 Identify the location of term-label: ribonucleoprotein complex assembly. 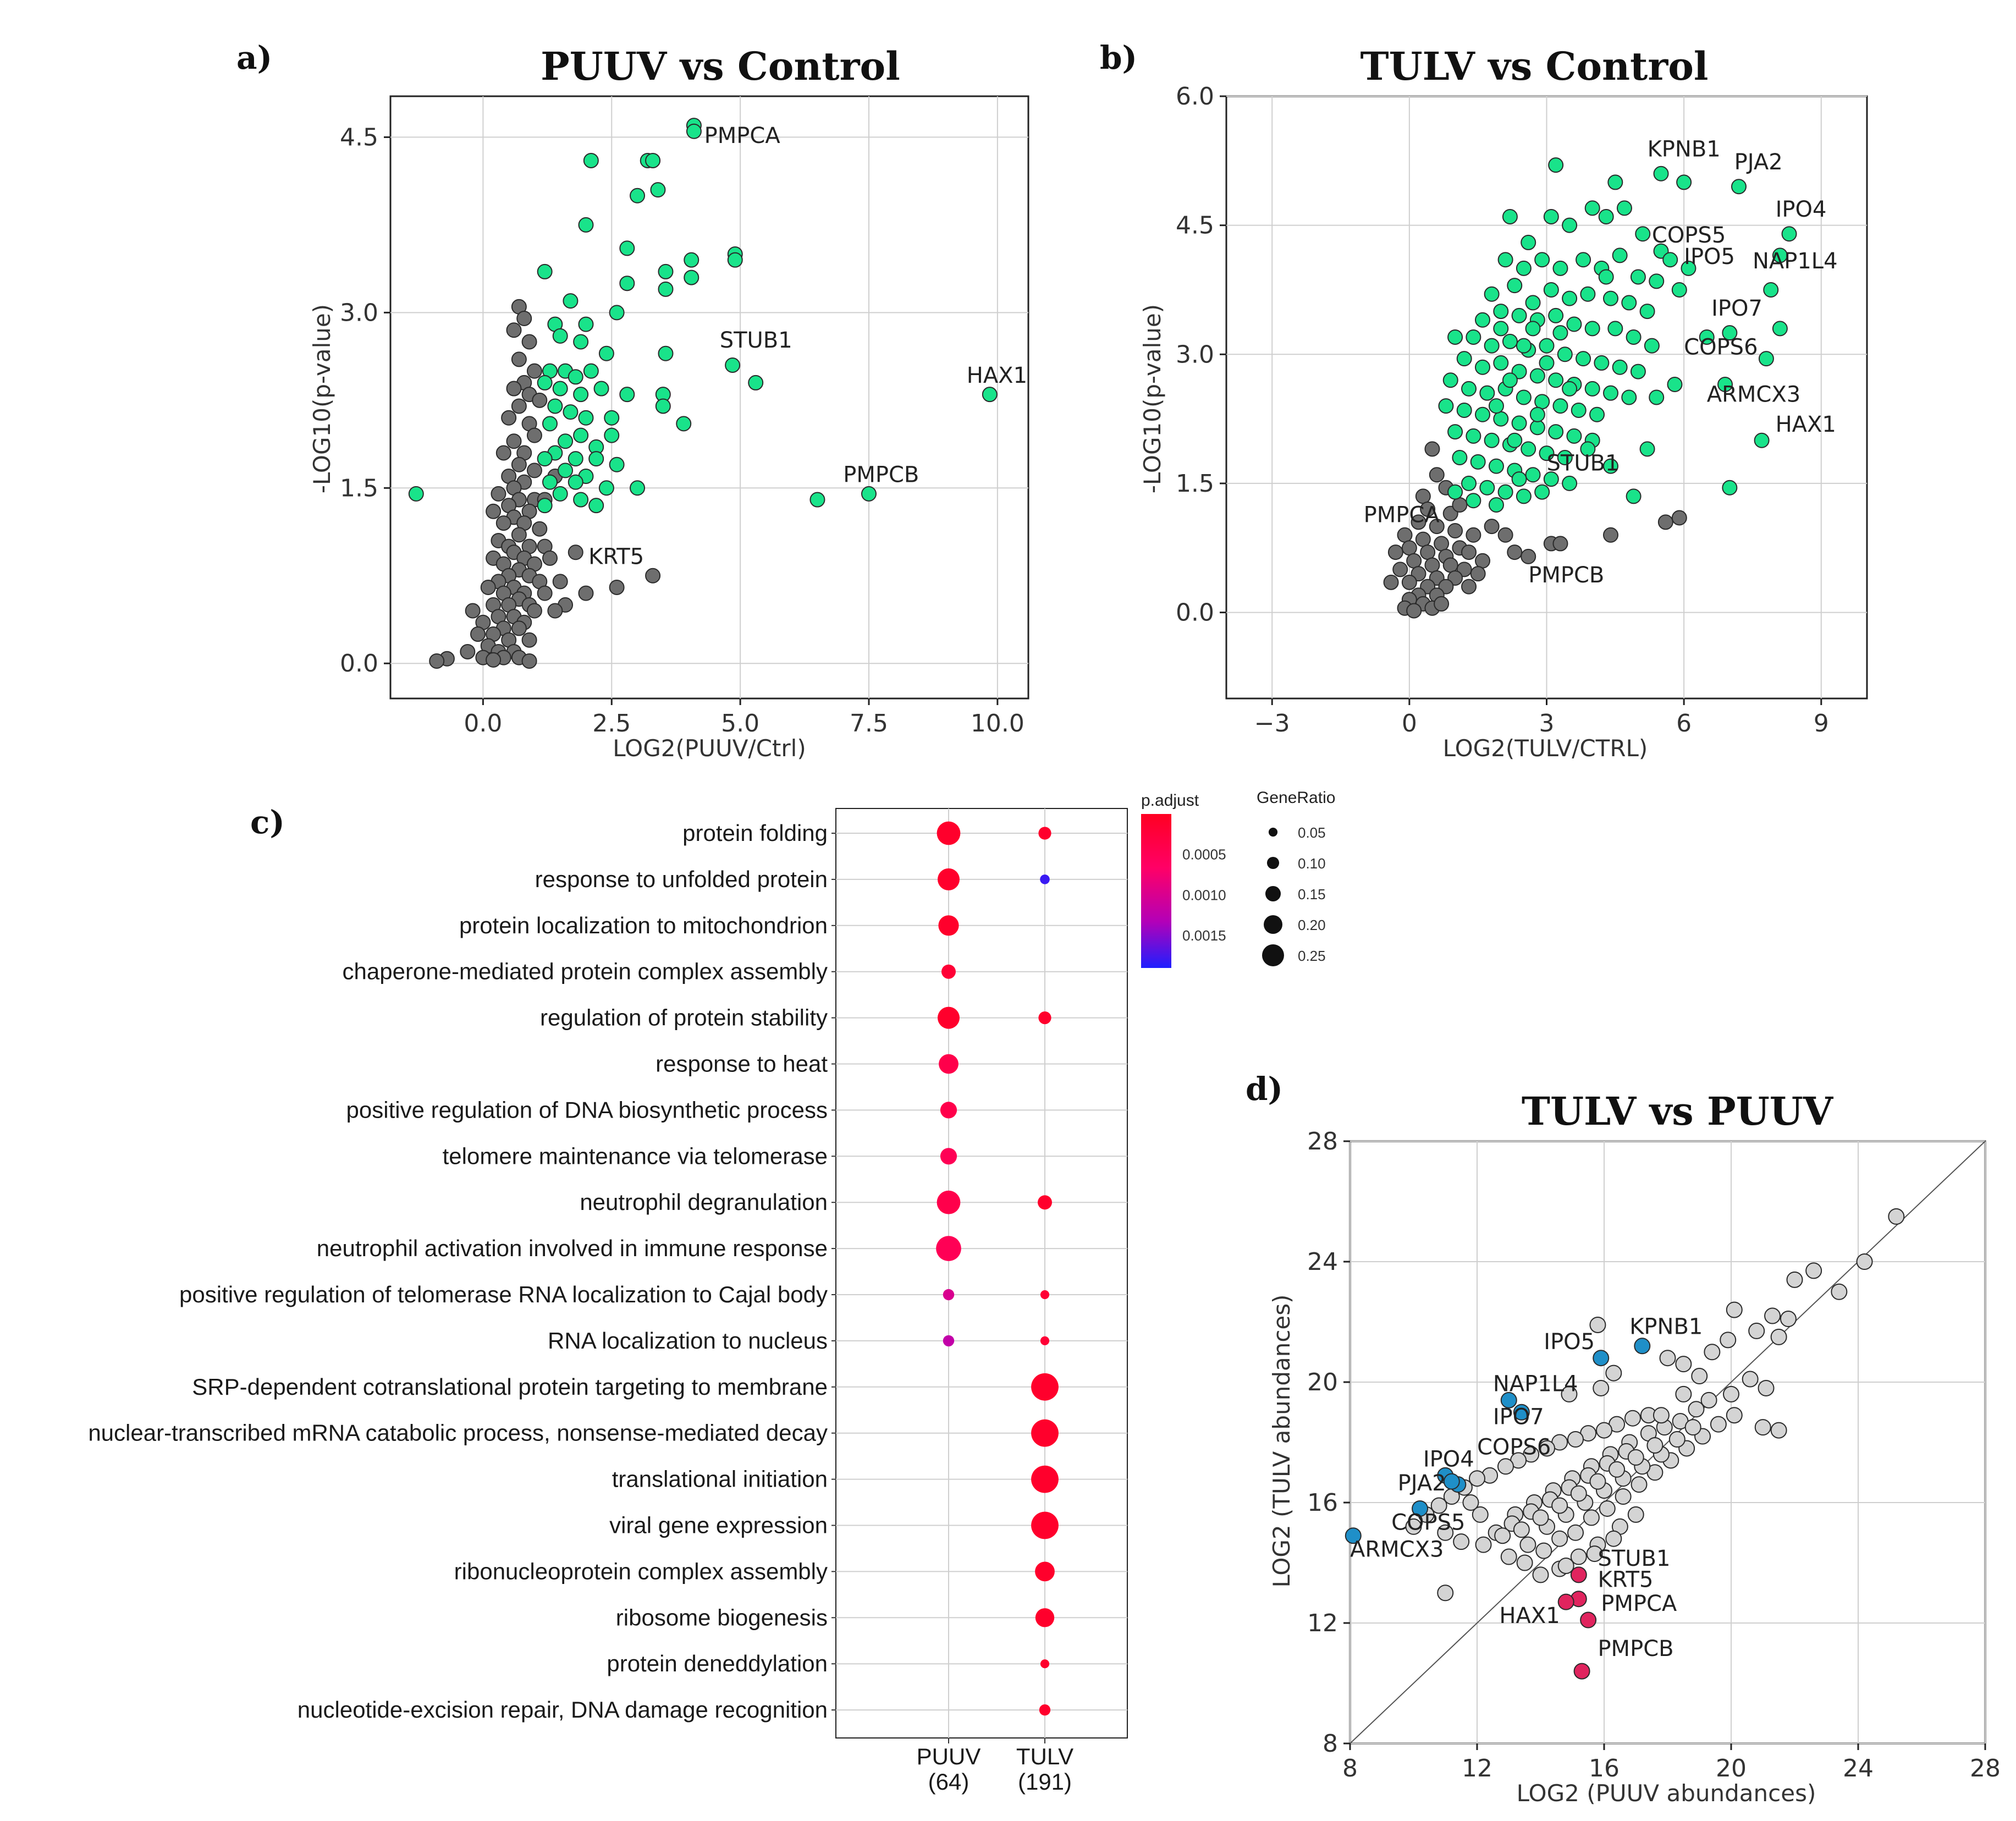
(641, 1571).